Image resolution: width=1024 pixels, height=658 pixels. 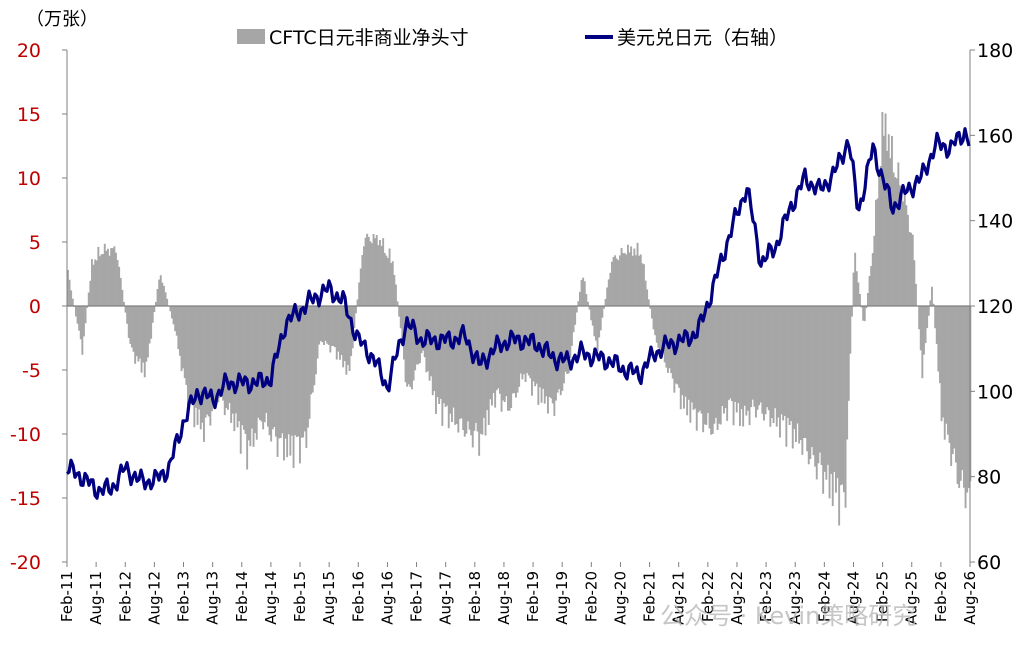 I want to click on x-tick-label: Feb-15, so click(x=300, y=596).